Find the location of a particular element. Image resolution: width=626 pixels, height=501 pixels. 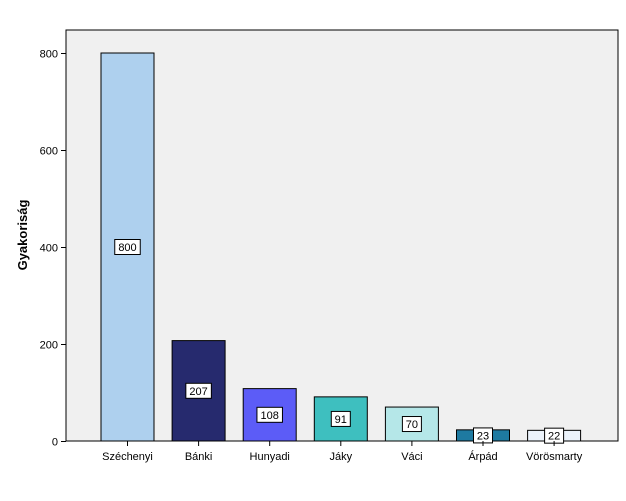

data-label: 108 is located at coordinates (270, 416).